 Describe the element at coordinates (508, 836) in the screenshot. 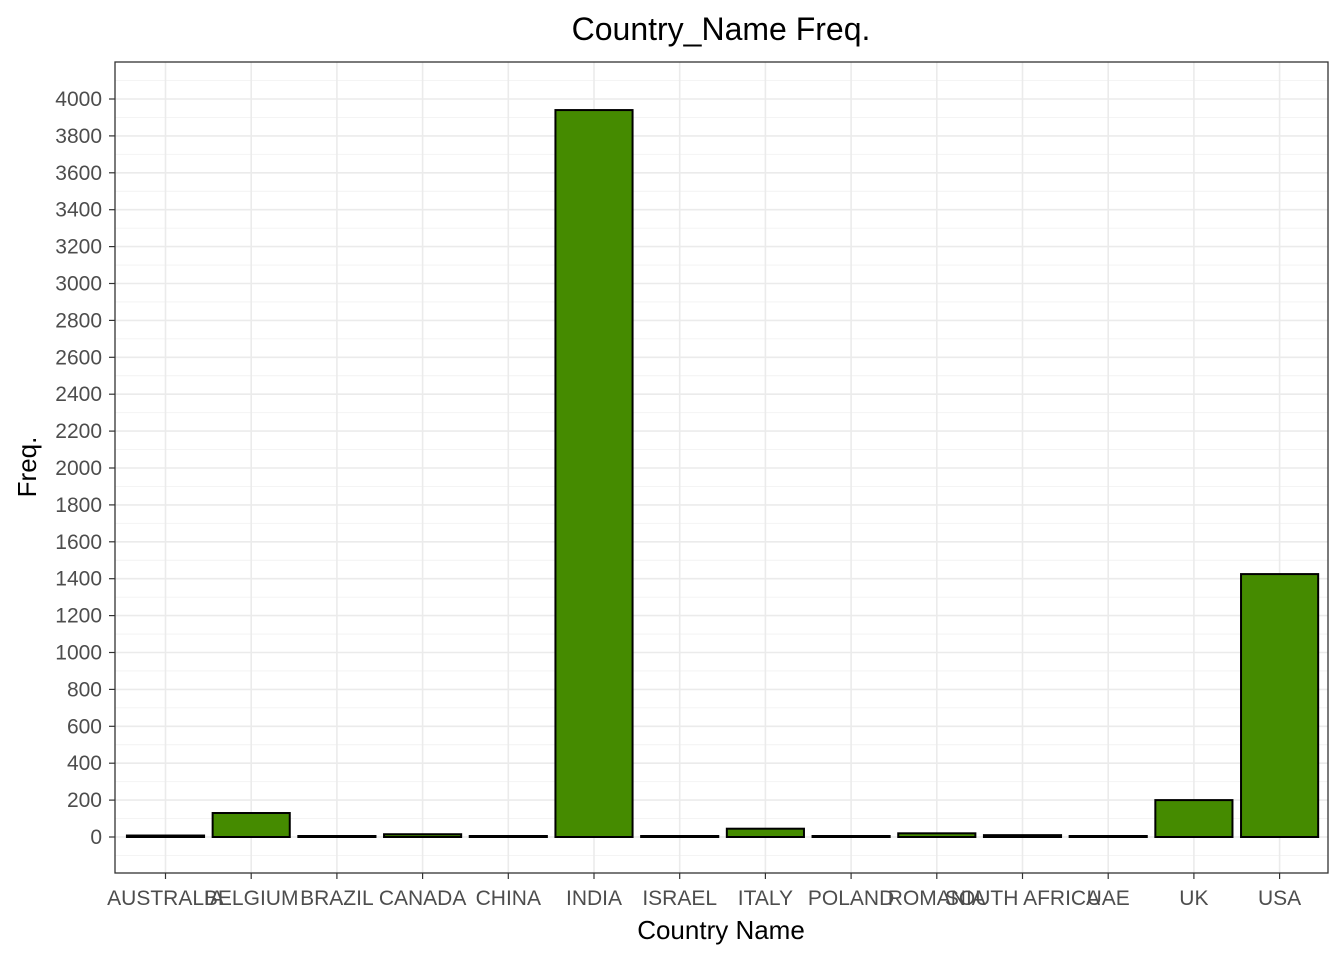

I see `bar-china` at that location.